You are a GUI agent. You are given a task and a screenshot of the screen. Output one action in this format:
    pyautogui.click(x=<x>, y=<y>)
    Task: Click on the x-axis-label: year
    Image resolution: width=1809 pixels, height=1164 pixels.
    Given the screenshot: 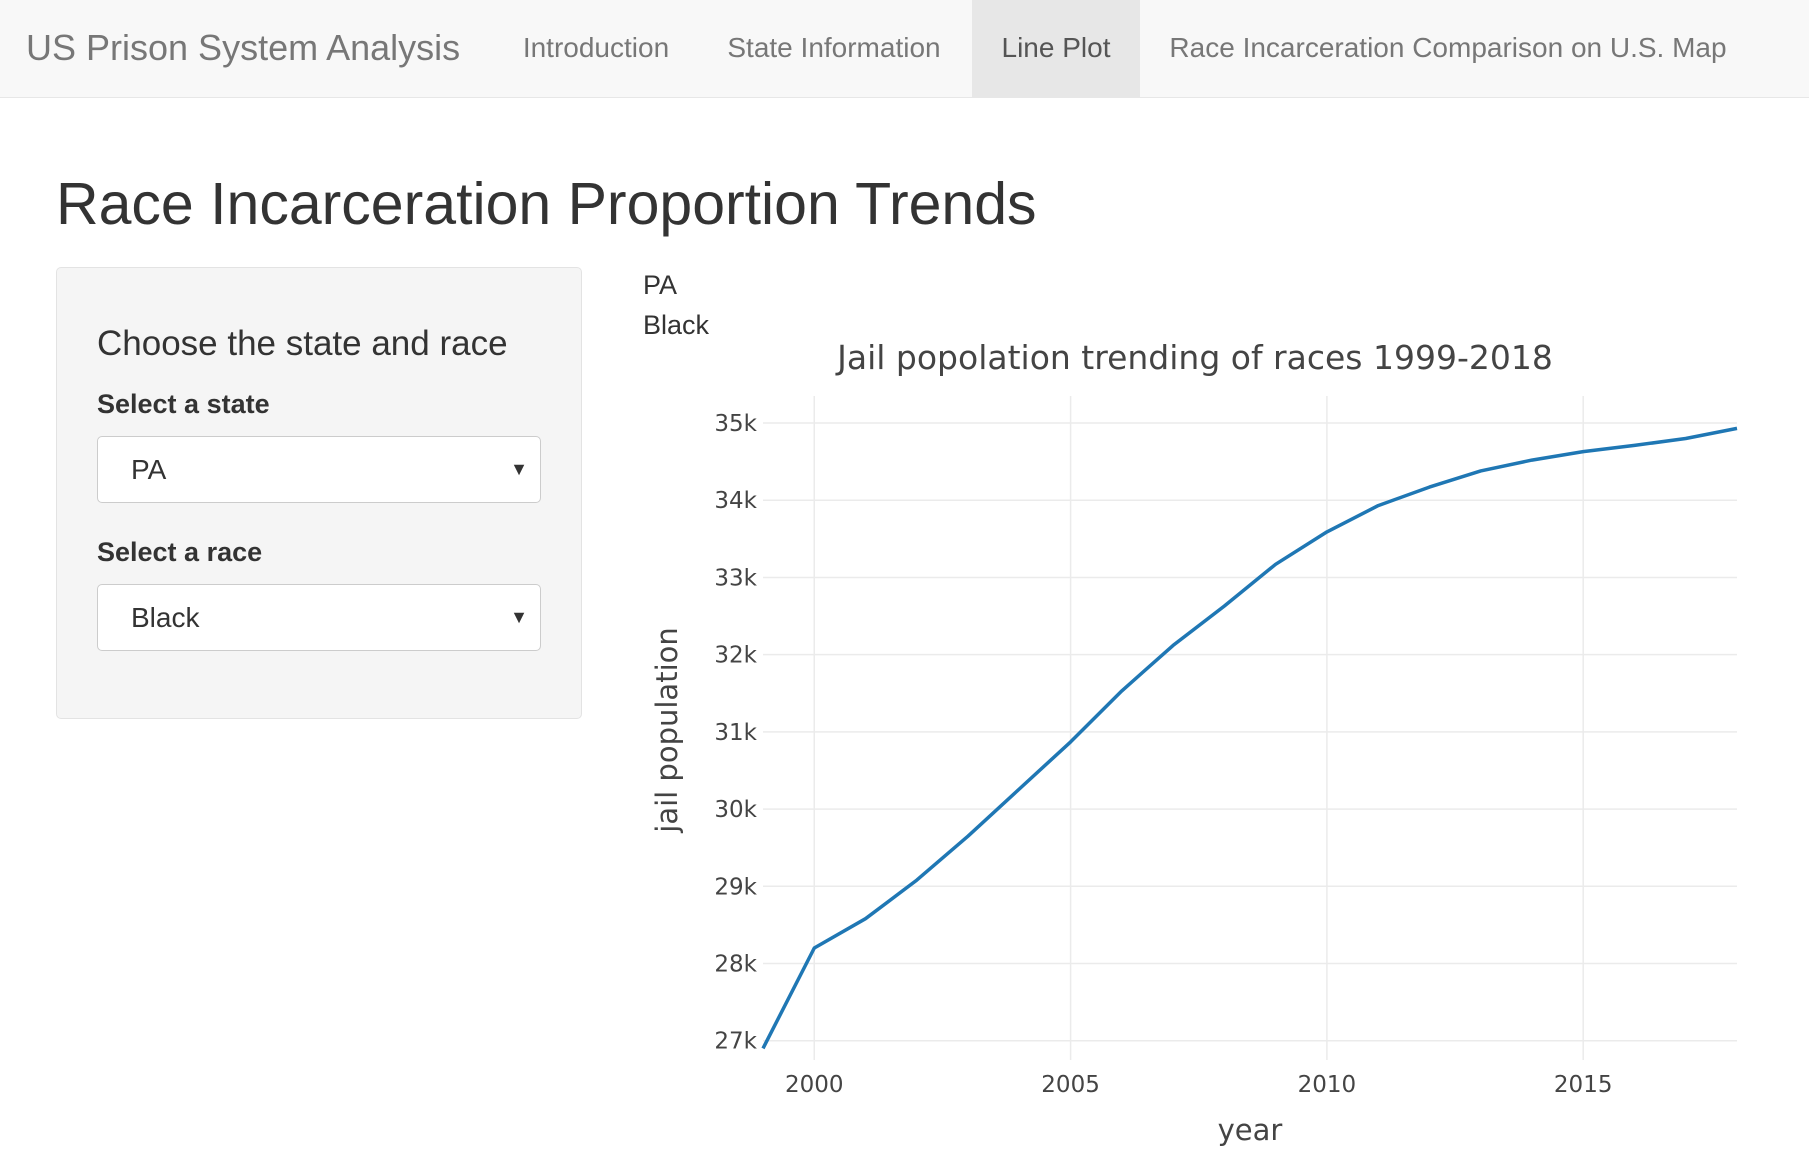 What is the action you would take?
    pyautogui.click(x=1250, y=1130)
    